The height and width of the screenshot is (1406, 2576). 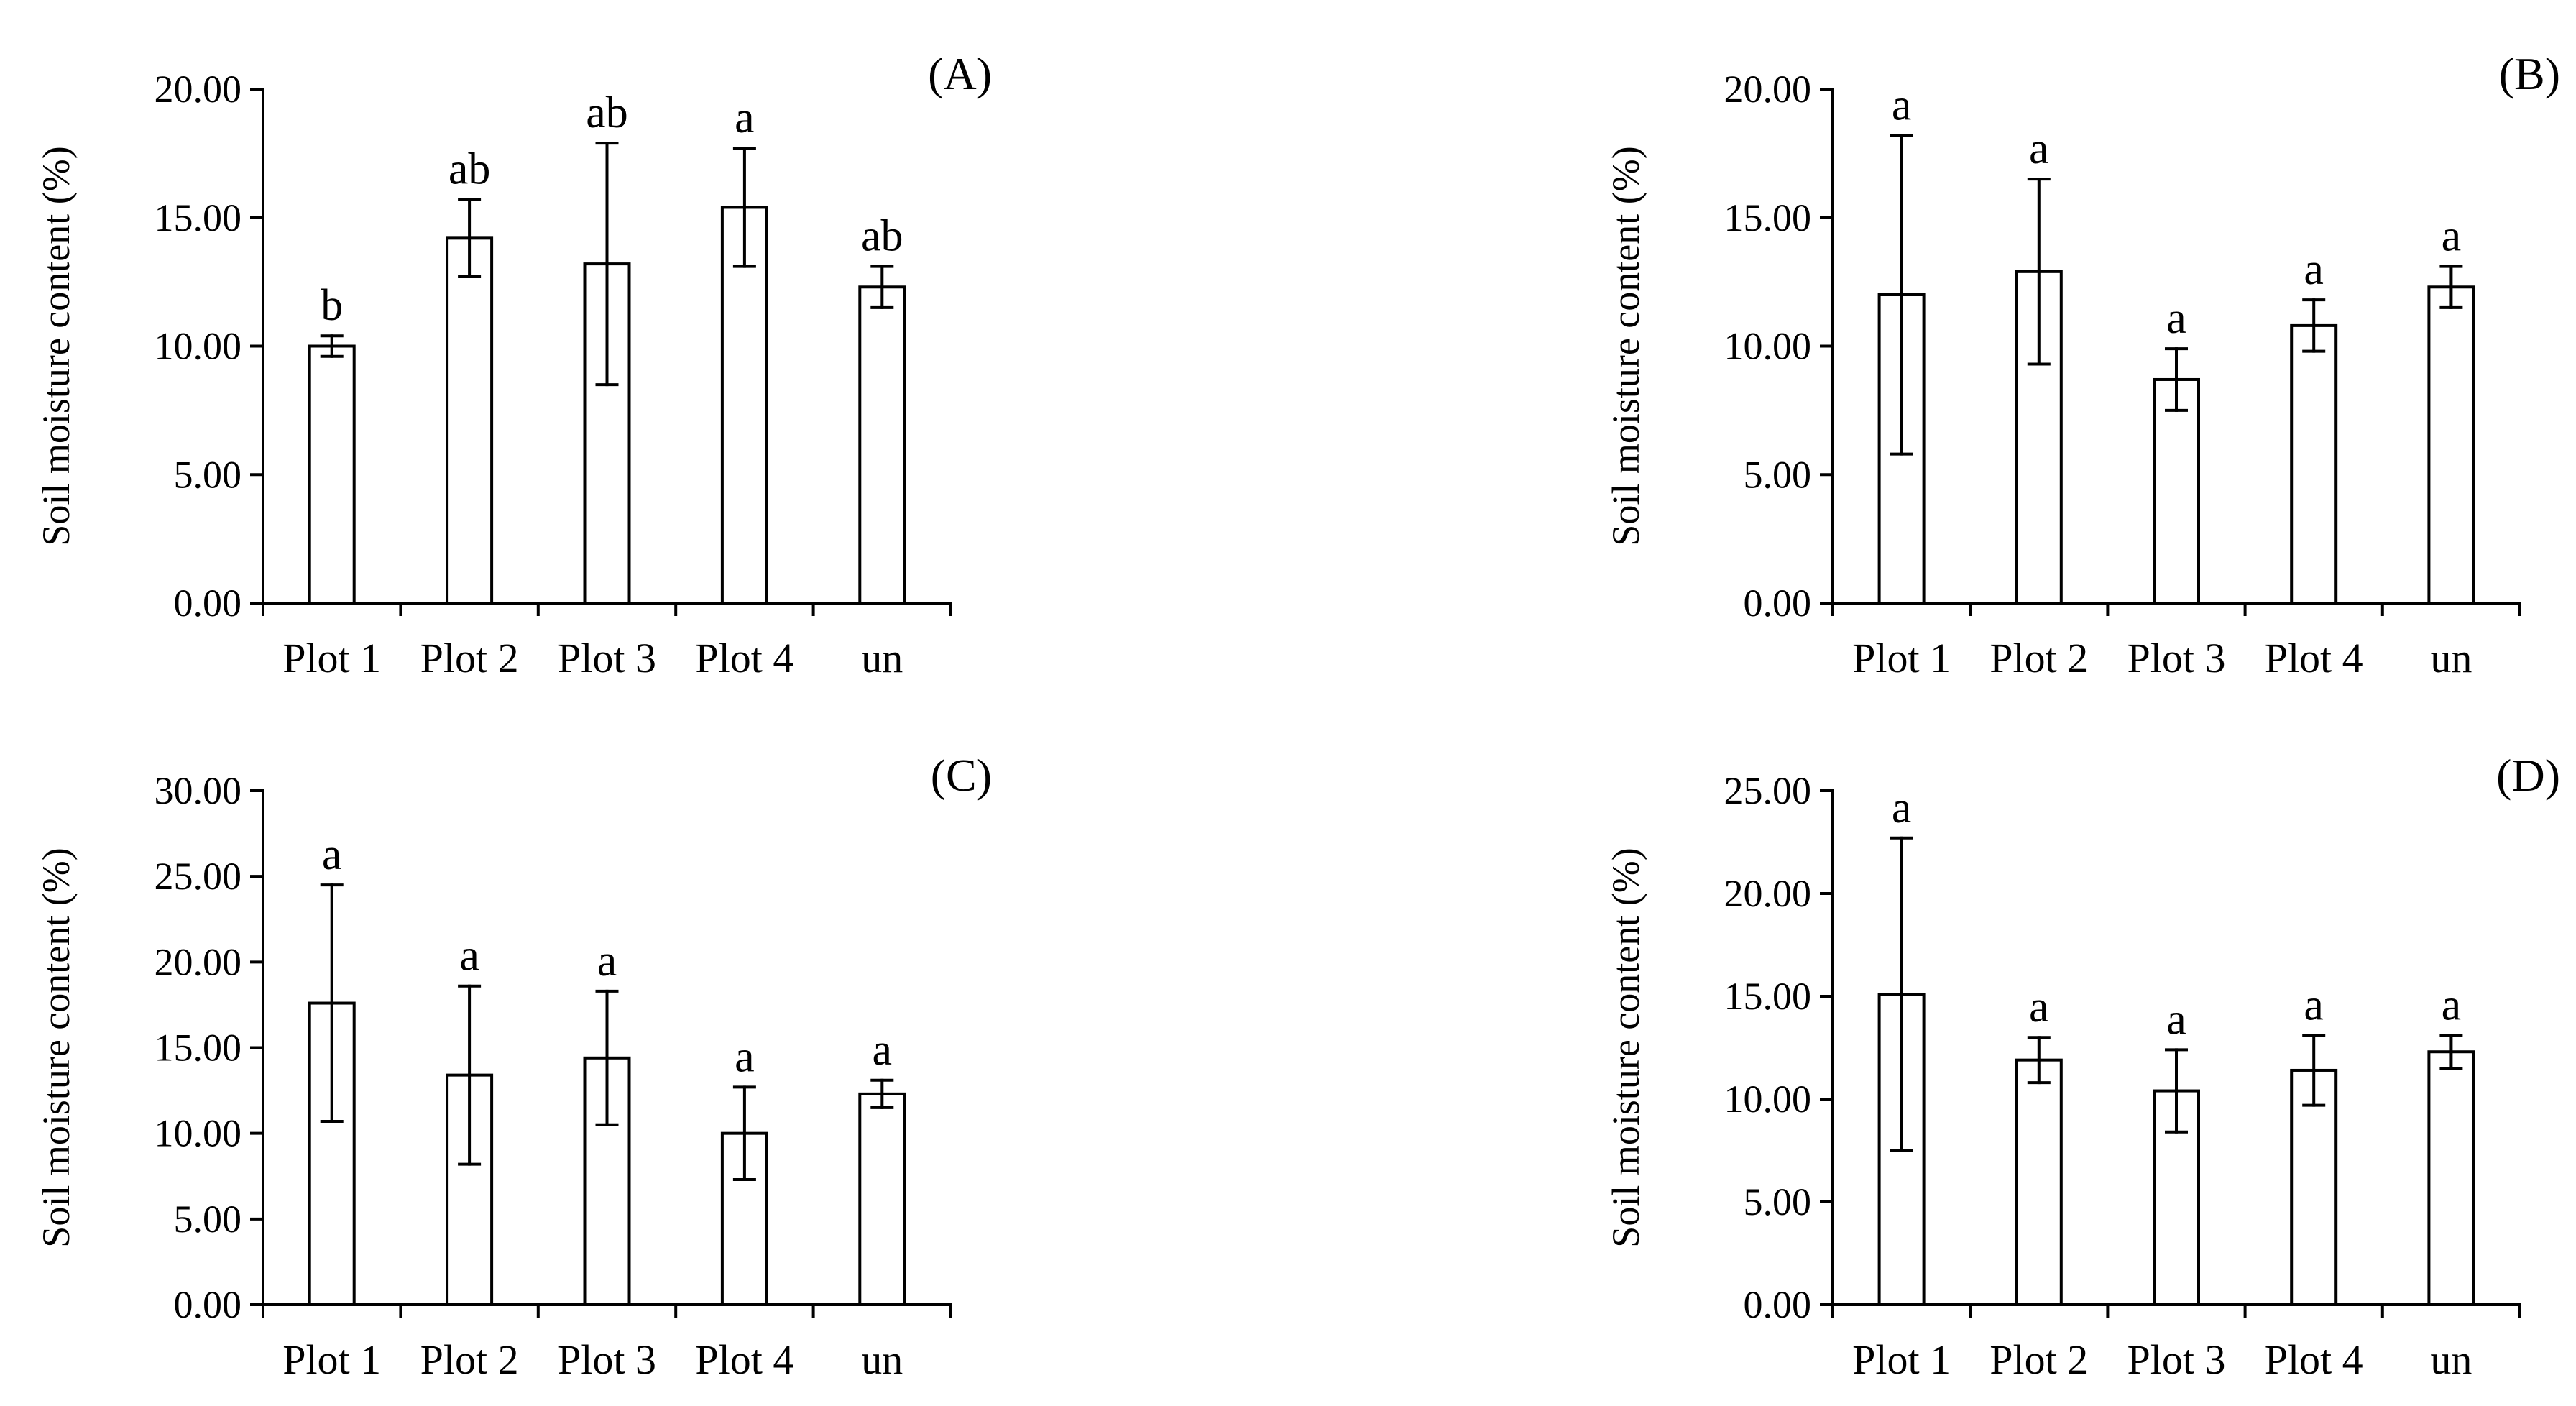 What do you see at coordinates (332, 305) in the screenshot?
I see `significance-letter: b` at bounding box center [332, 305].